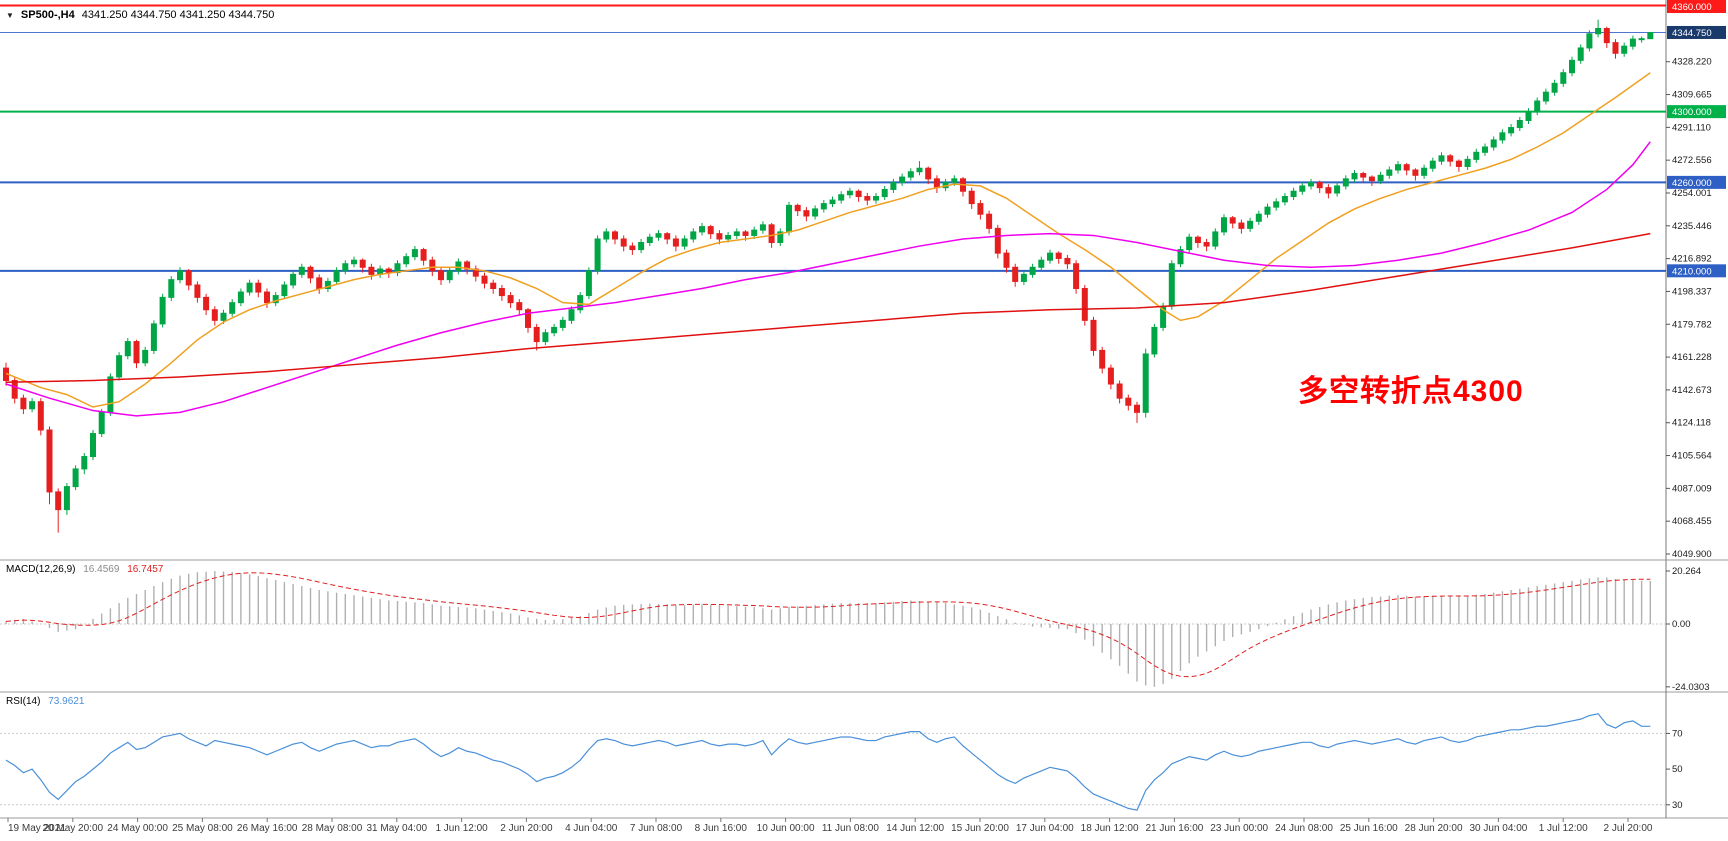  I want to click on rsi-axis-label: 70, so click(1677, 733).